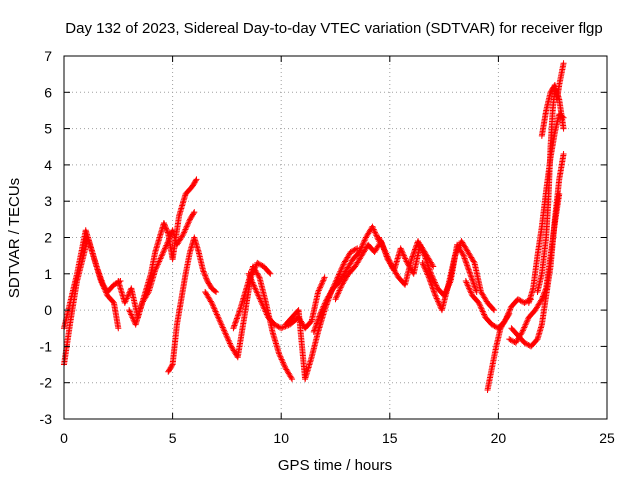  Describe the element at coordinates (157, 248) in the screenshot. I see `series-sat-c` at that location.